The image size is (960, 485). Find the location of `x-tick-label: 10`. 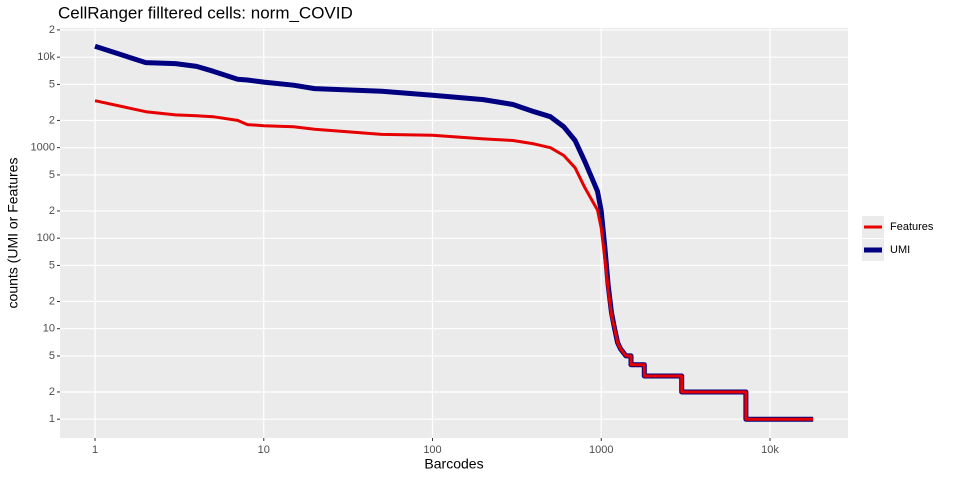

x-tick-label: 10 is located at coordinates (264, 450).